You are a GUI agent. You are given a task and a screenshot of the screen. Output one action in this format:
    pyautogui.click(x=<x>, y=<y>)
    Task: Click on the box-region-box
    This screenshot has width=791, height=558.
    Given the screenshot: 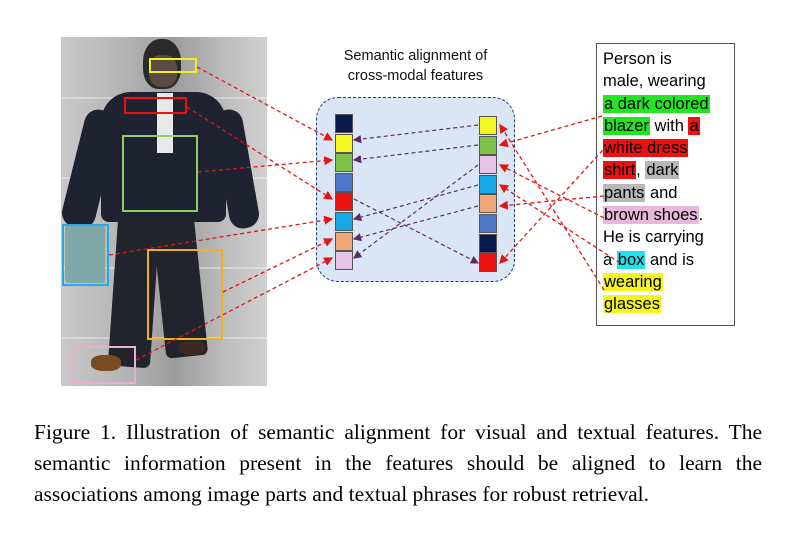 What is the action you would take?
    pyautogui.click(x=85, y=255)
    